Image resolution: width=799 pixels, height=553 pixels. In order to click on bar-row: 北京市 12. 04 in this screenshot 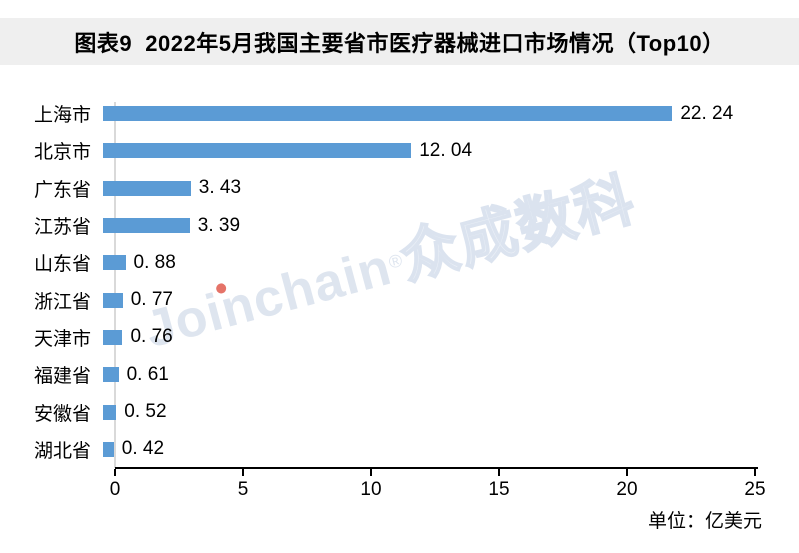, I will do `click(399, 150)`.